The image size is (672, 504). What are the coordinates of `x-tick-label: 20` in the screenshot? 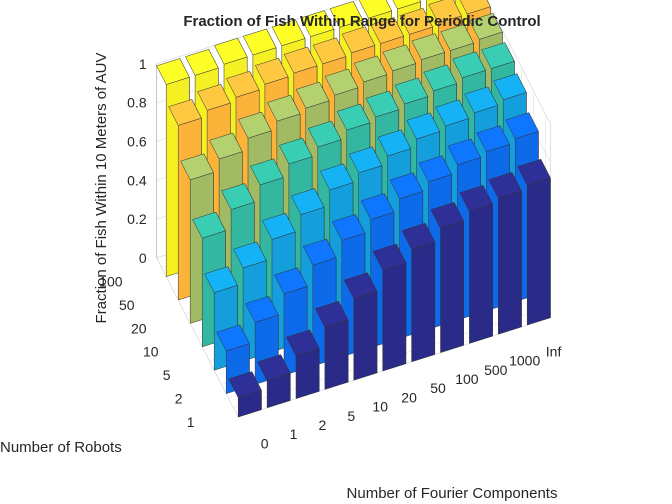 It's located at (409, 397).